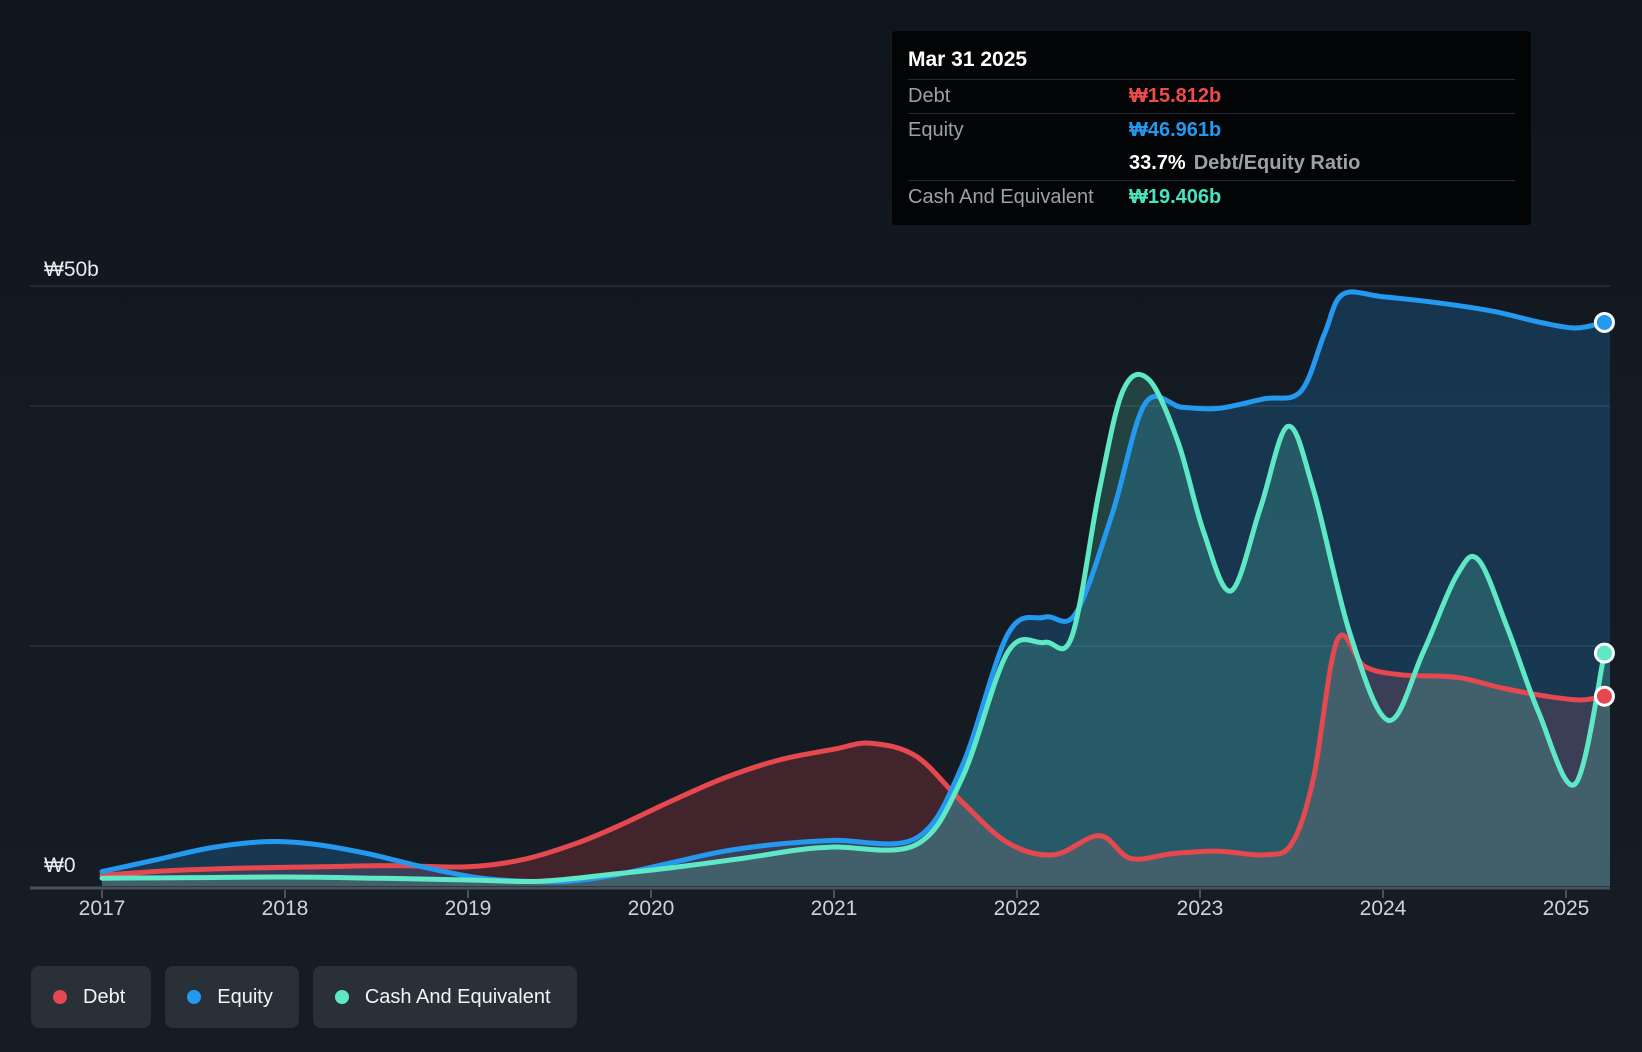  I want to click on equity-legend-dot-icon, so click(194, 997).